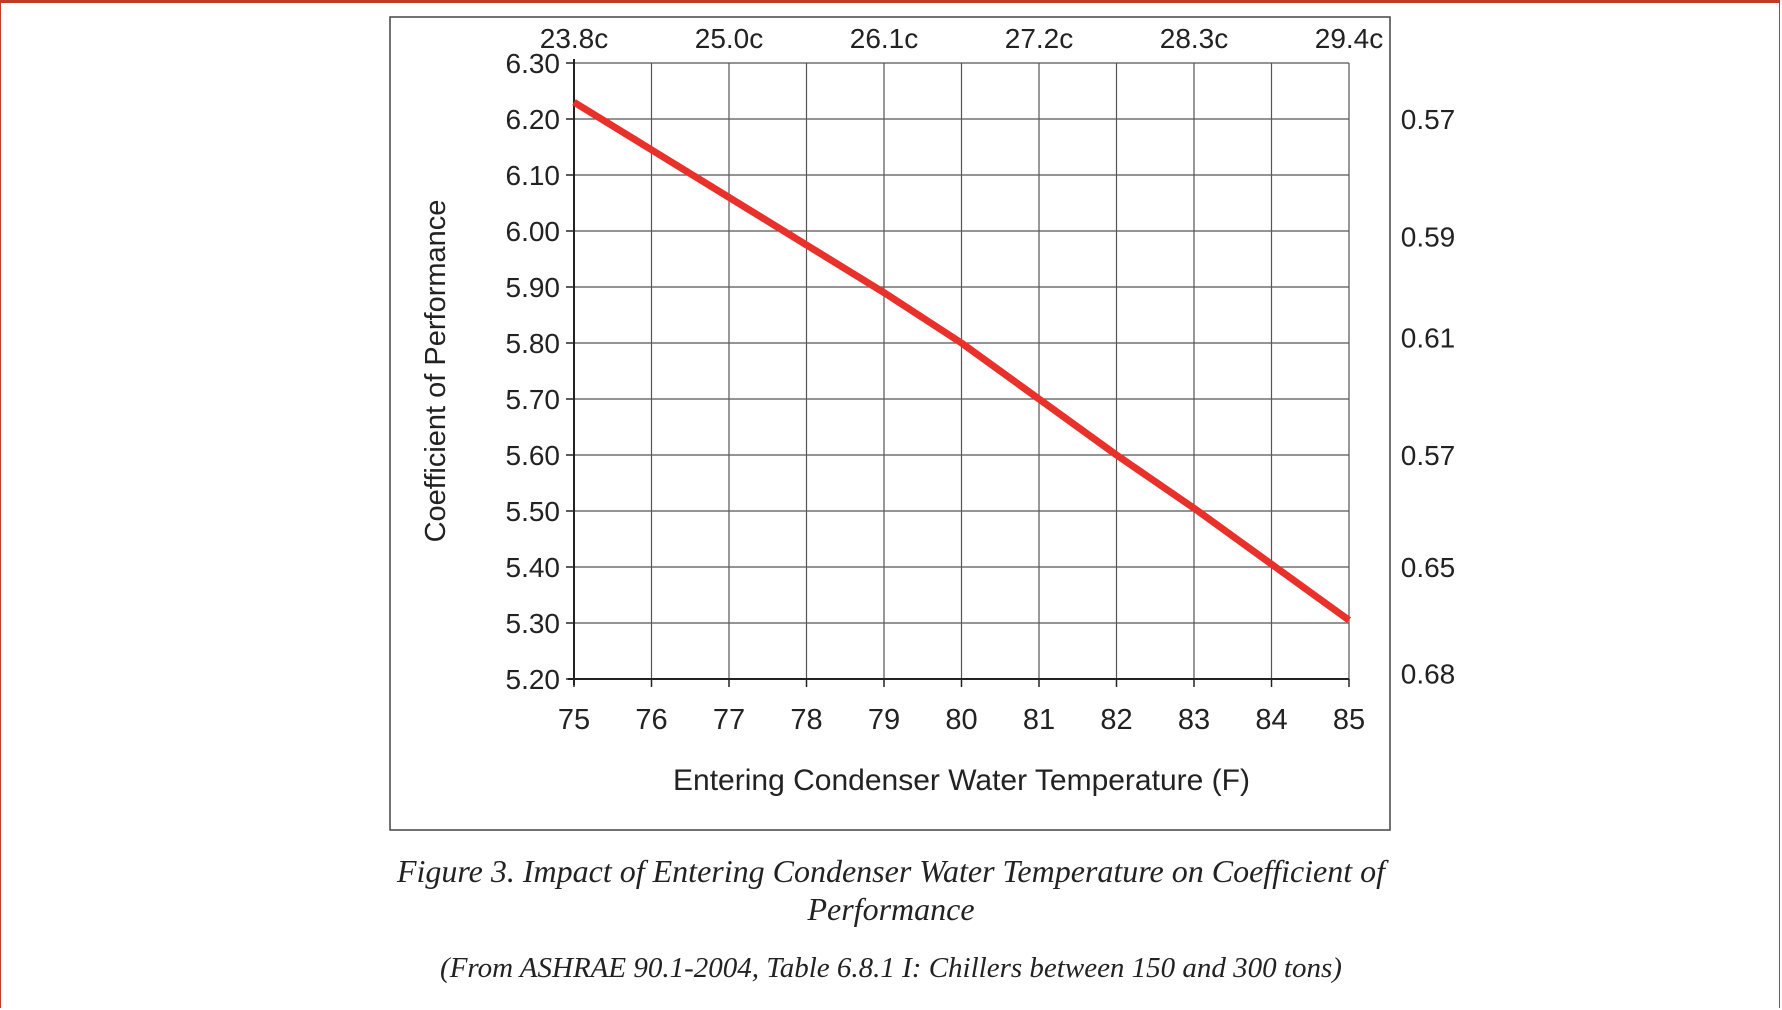 Image resolution: width=1782 pixels, height=1010 pixels. I want to click on y-tick-label: 5.30, so click(533, 623).